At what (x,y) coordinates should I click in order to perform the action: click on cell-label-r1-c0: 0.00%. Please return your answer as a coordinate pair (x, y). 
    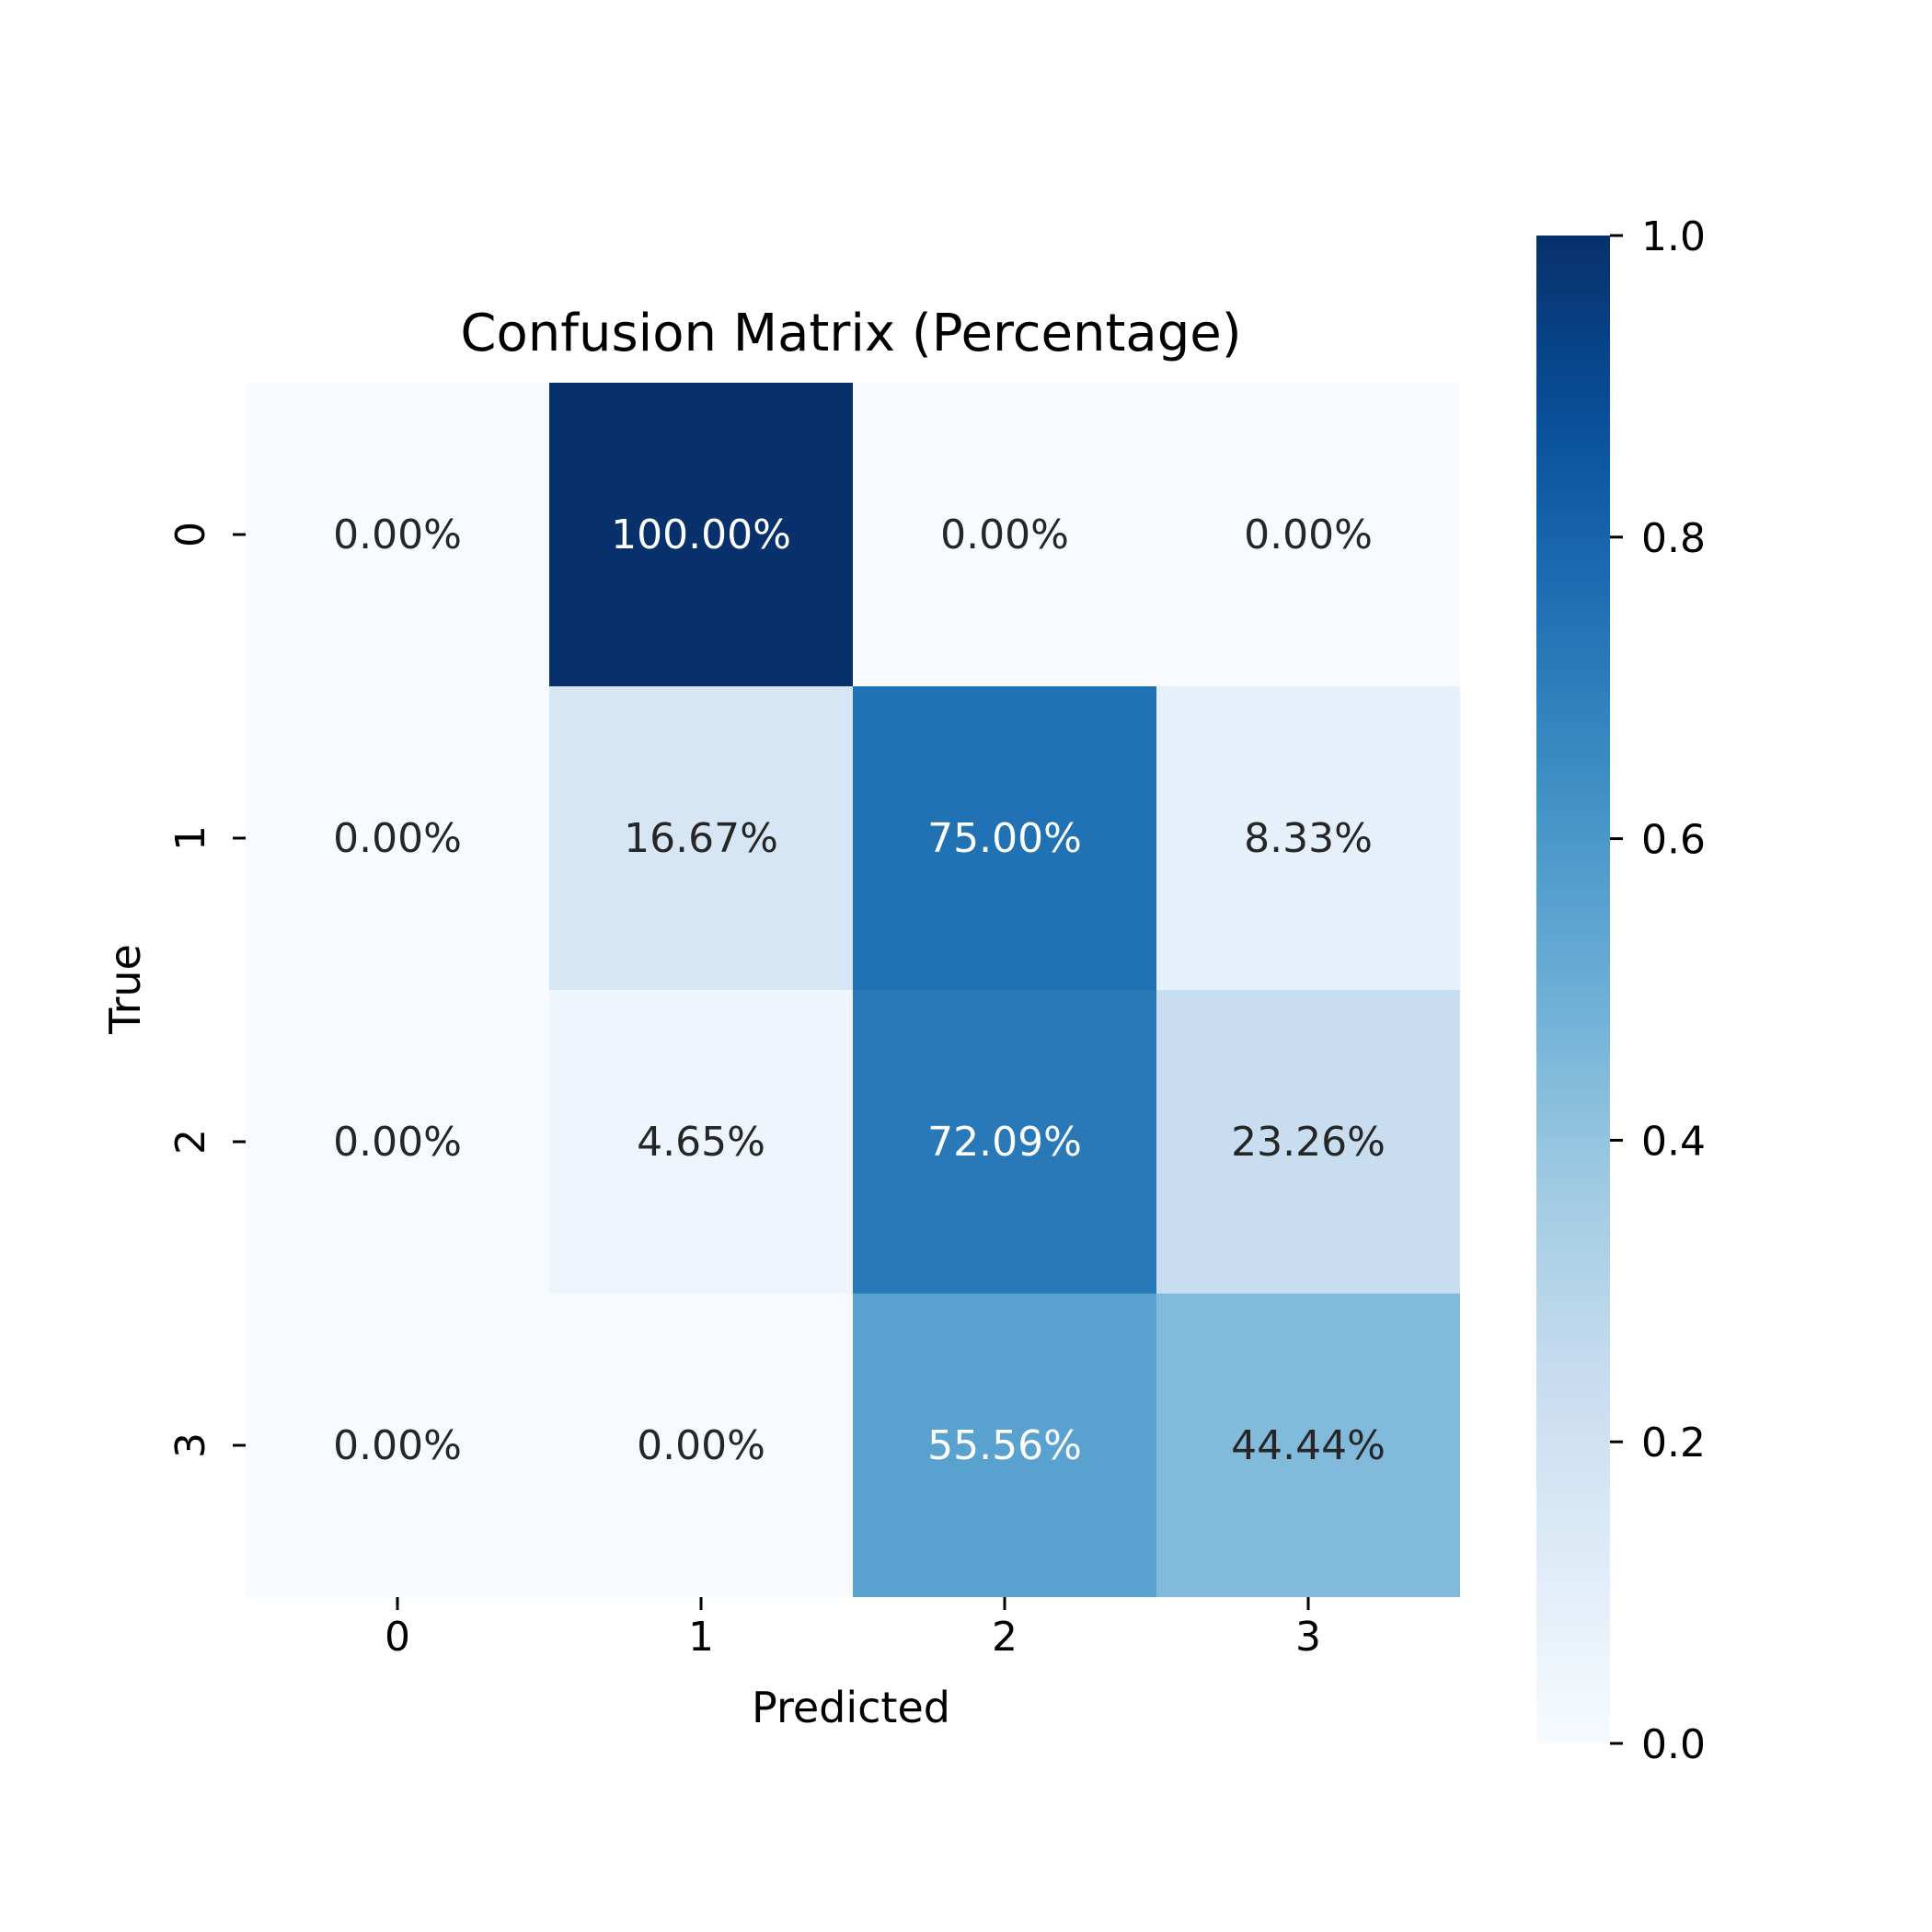
    Looking at the image, I should click on (397, 838).